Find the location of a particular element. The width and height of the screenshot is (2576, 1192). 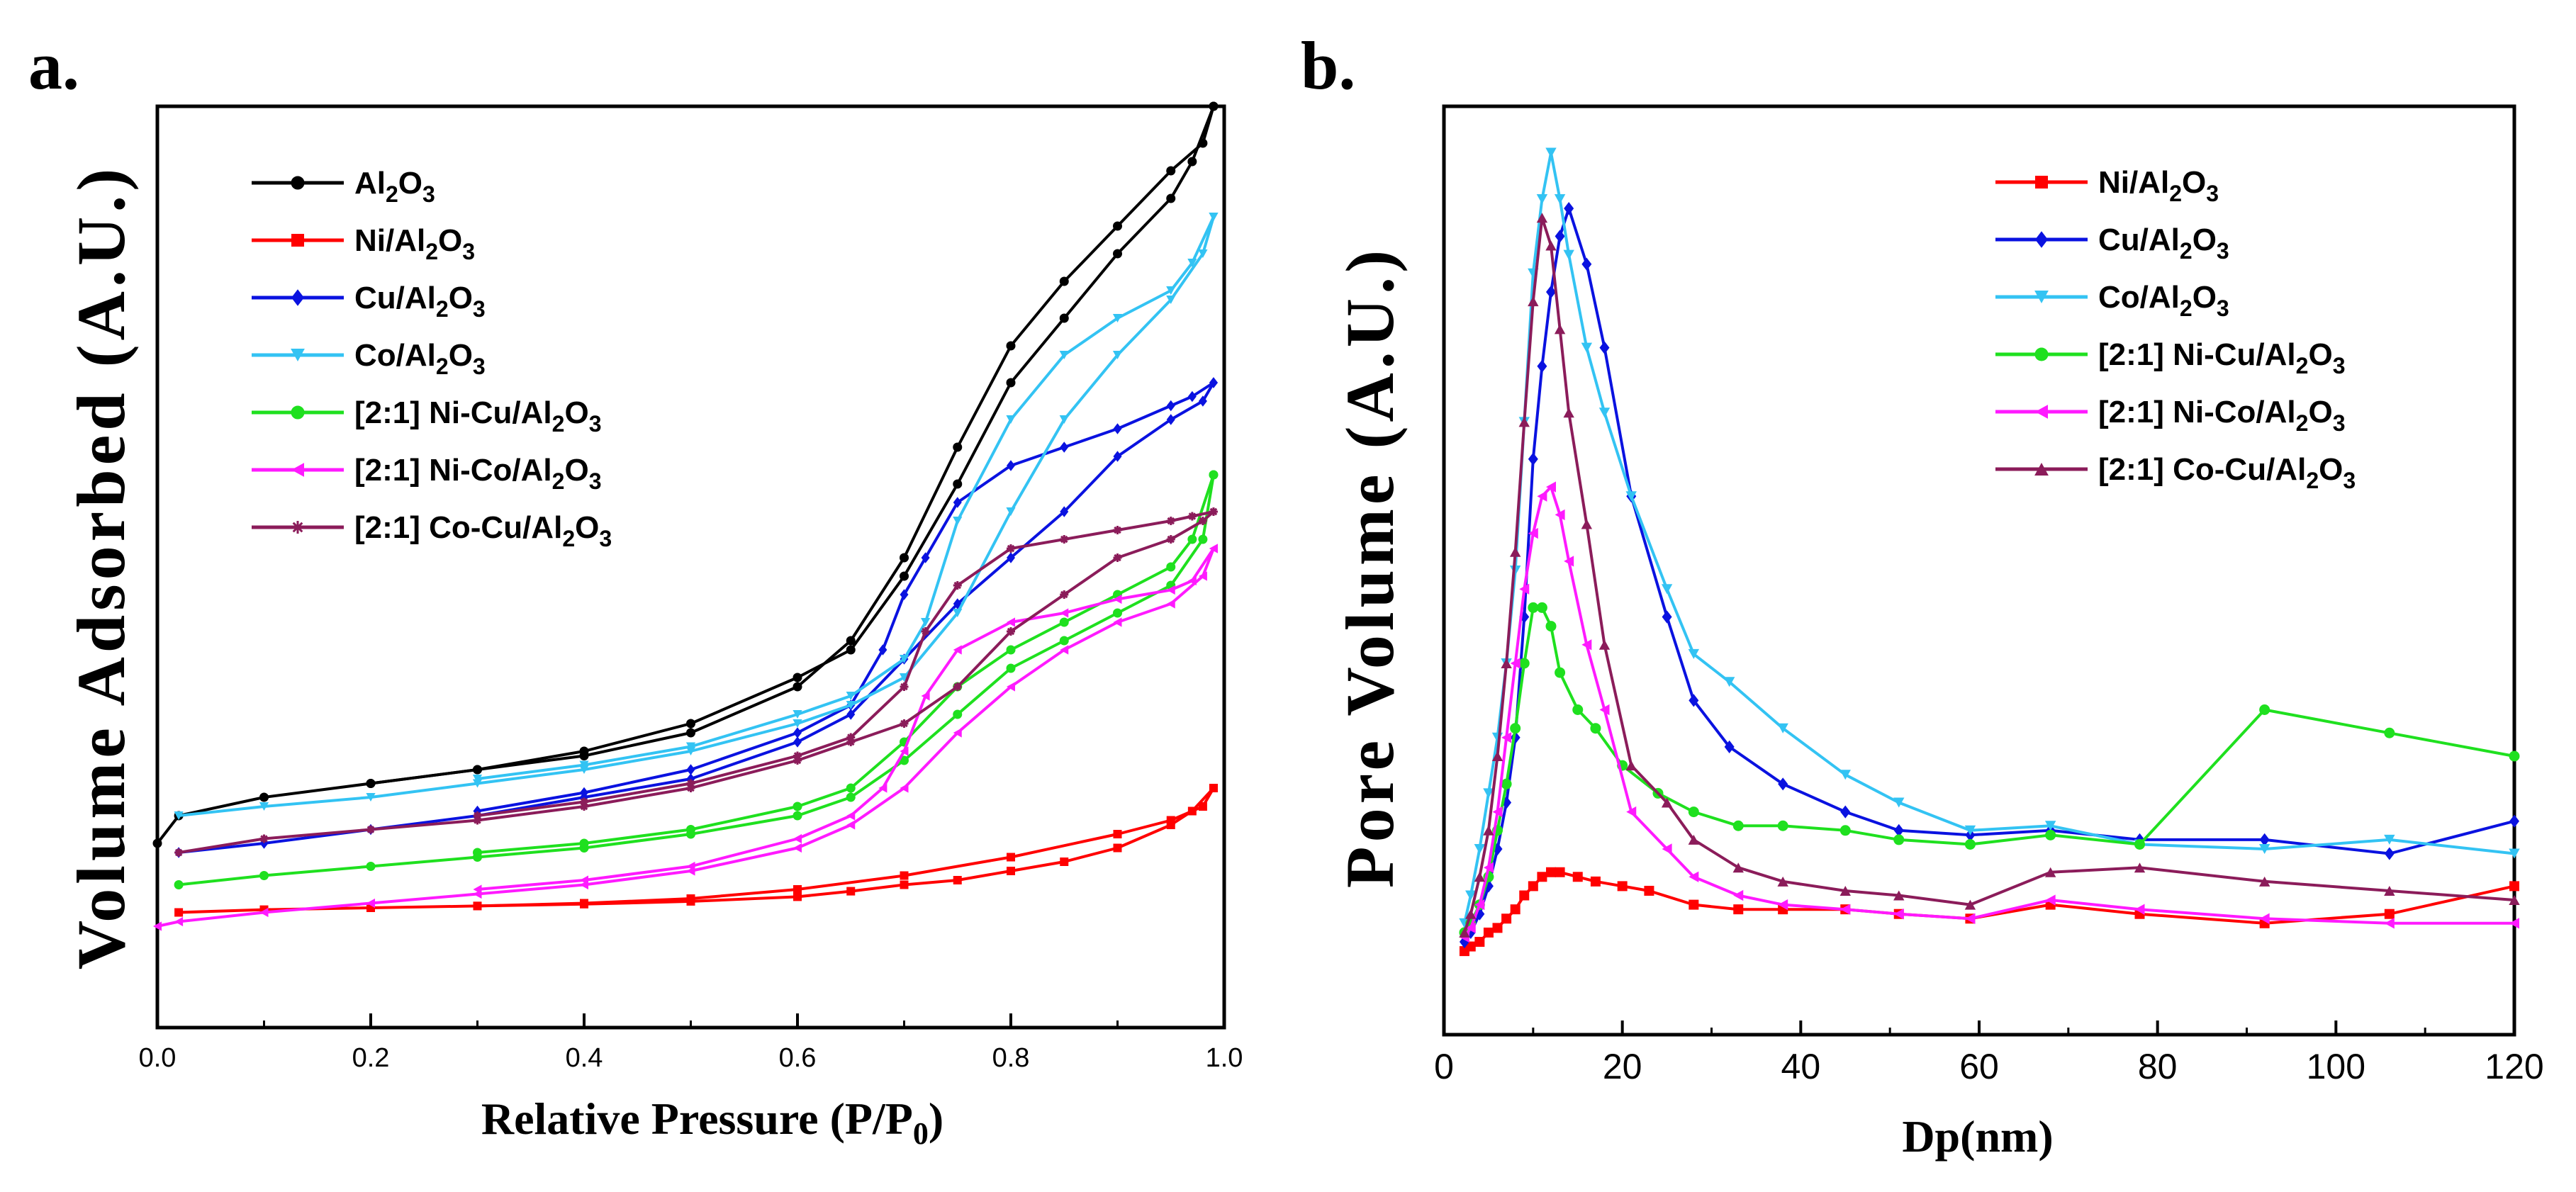

series-line-2-1-ni-co-al2o3-adsorption is located at coordinates (686, 738).